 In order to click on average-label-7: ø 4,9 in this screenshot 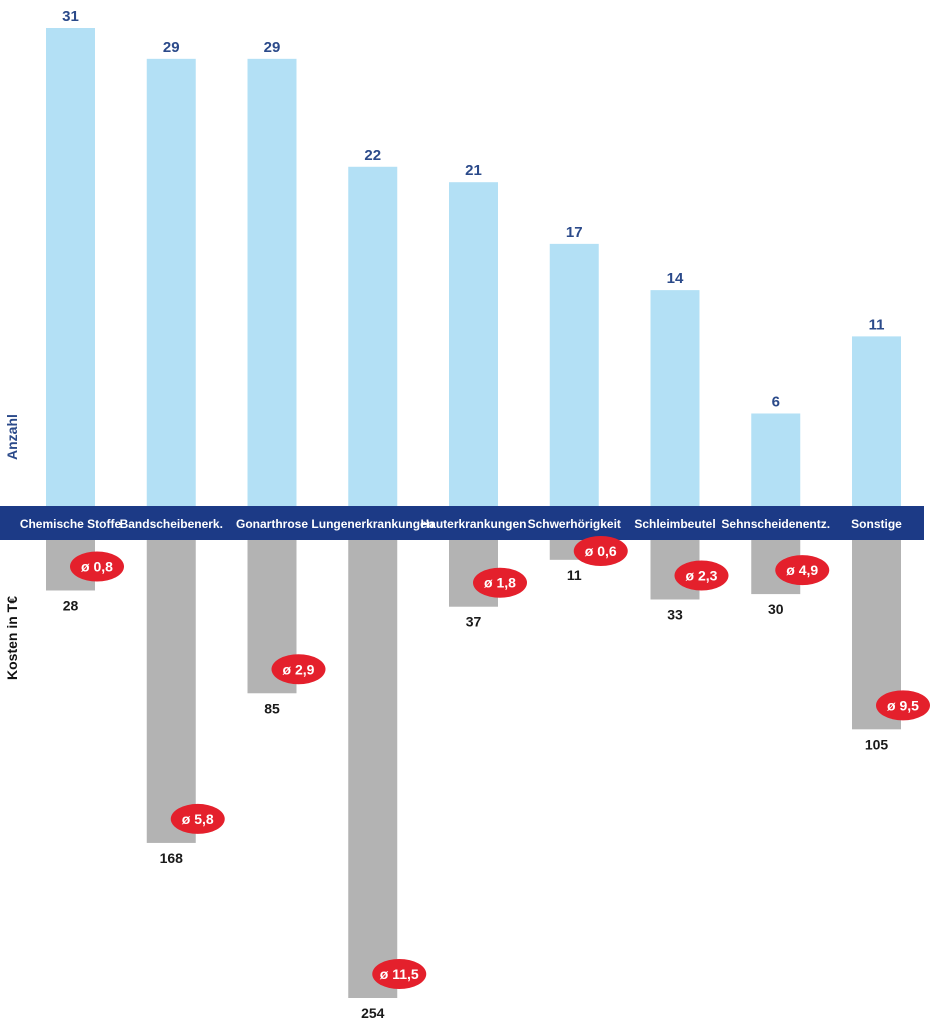, I will do `click(802, 570)`.